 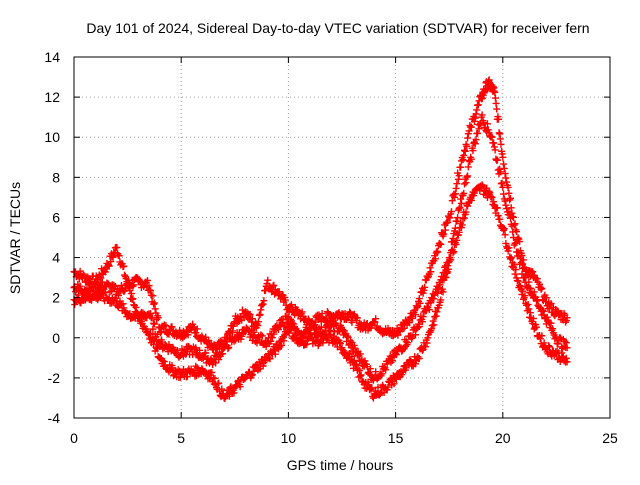 What do you see at coordinates (340, 465) in the screenshot?
I see `x-axis-label: GPS time / hours` at bounding box center [340, 465].